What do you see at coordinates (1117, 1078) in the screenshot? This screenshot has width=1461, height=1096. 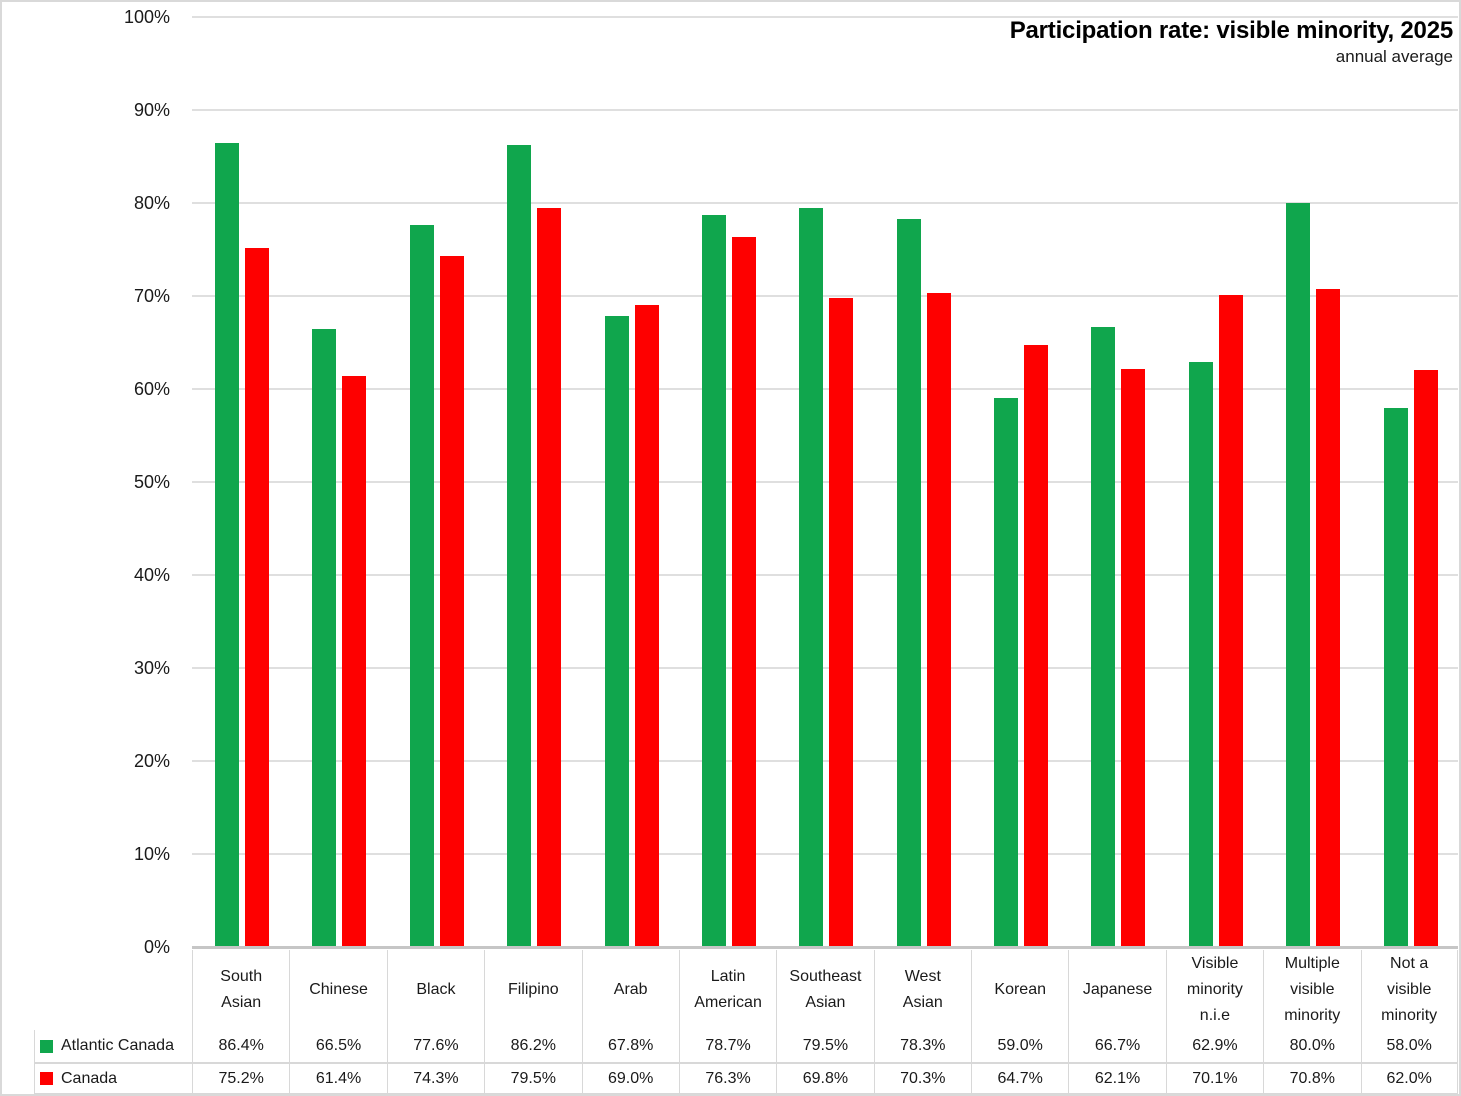 I see `value-cell: 62.1%` at bounding box center [1117, 1078].